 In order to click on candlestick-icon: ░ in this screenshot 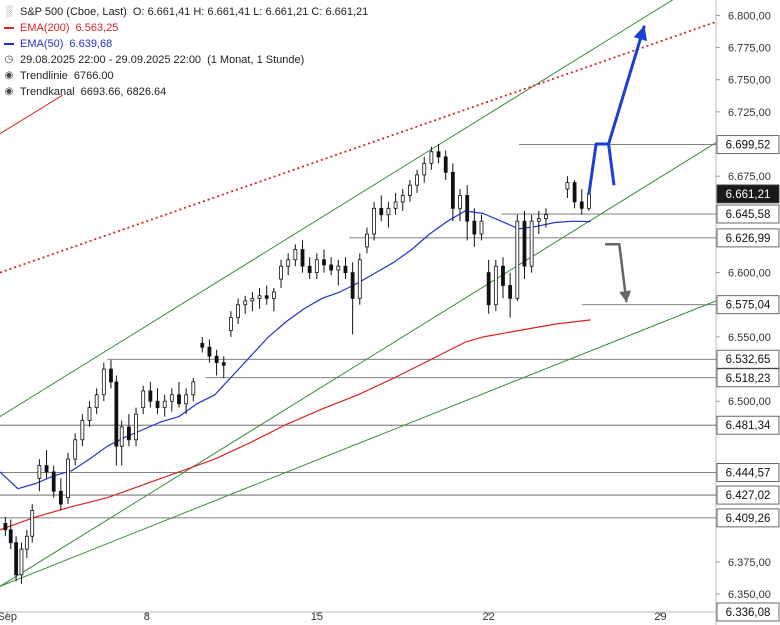, I will do `click(9, 11)`.